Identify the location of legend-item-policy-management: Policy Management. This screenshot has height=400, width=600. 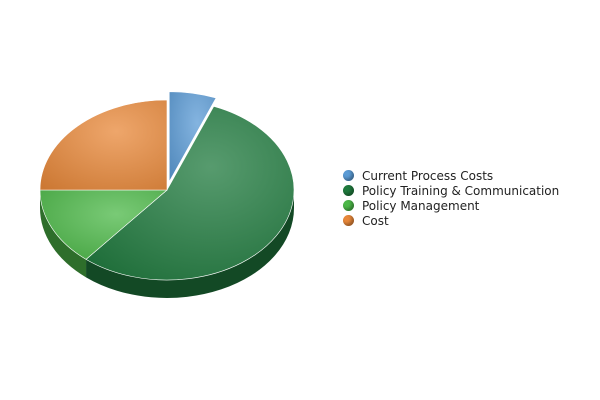
(451, 205).